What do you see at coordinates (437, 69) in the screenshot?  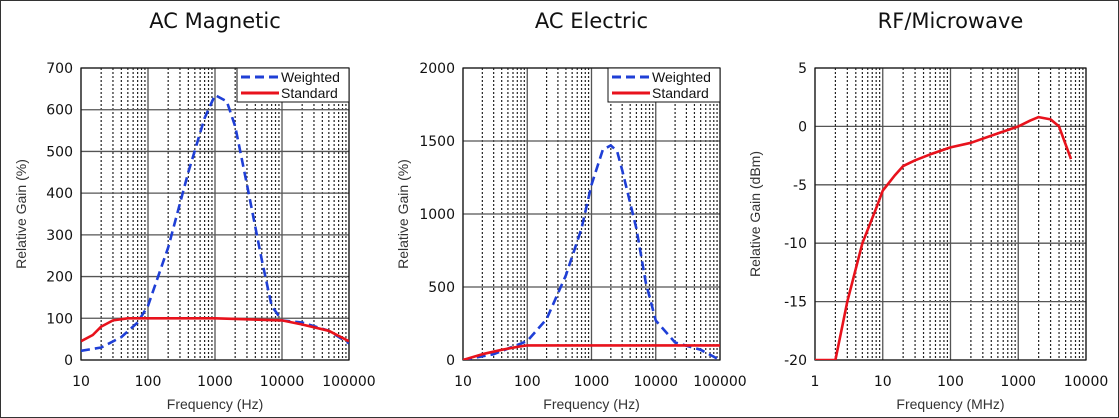 I see `y-tick-label: 2000` at bounding box center [437, 69].